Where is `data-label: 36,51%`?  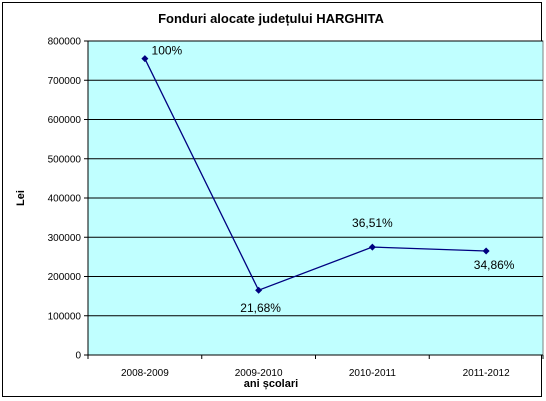
data-label: 36,51% is located at coordinates (372, 223).